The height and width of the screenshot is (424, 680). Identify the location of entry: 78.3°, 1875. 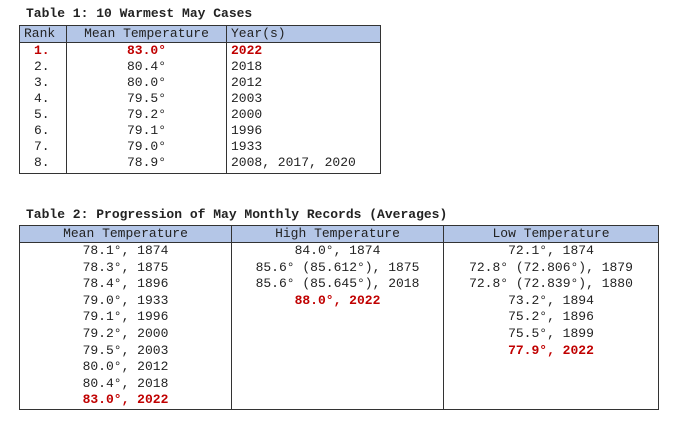
(125, 267).